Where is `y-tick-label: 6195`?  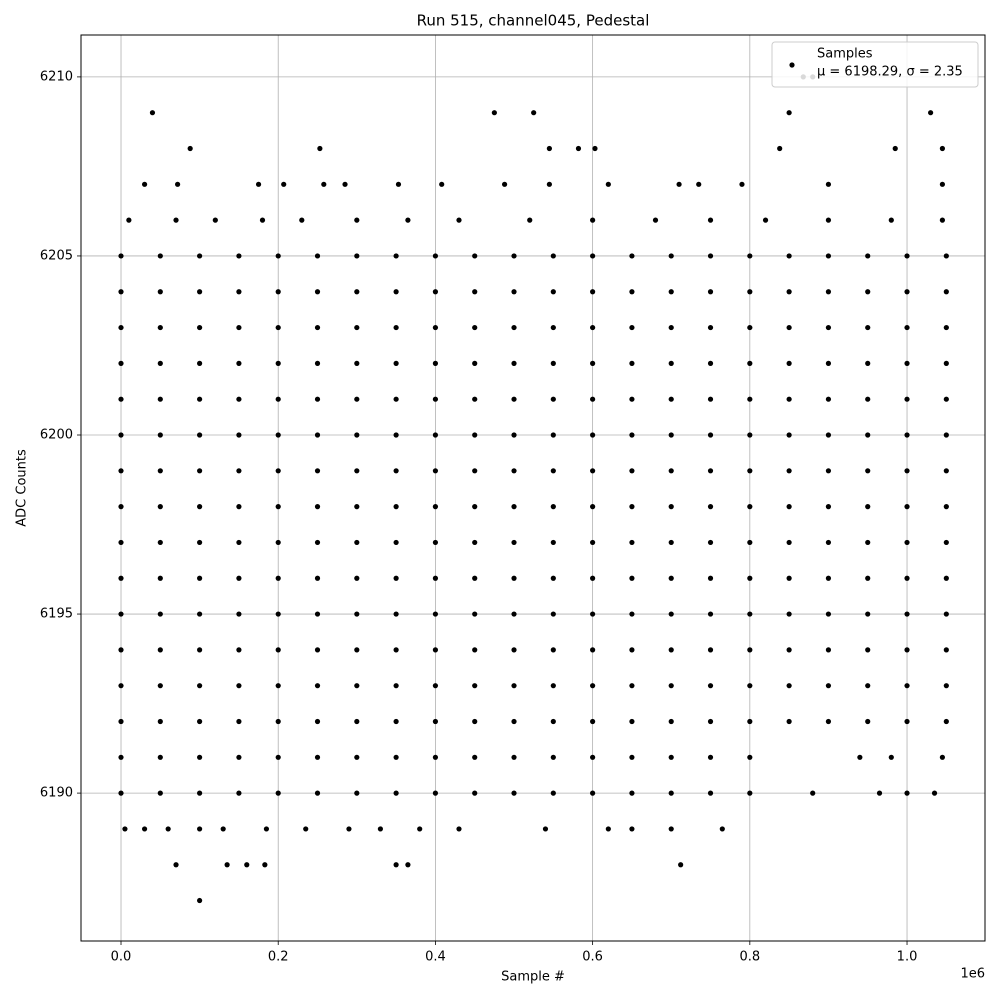 y-tick-label: 6195 is located at coordinates (56, 614).